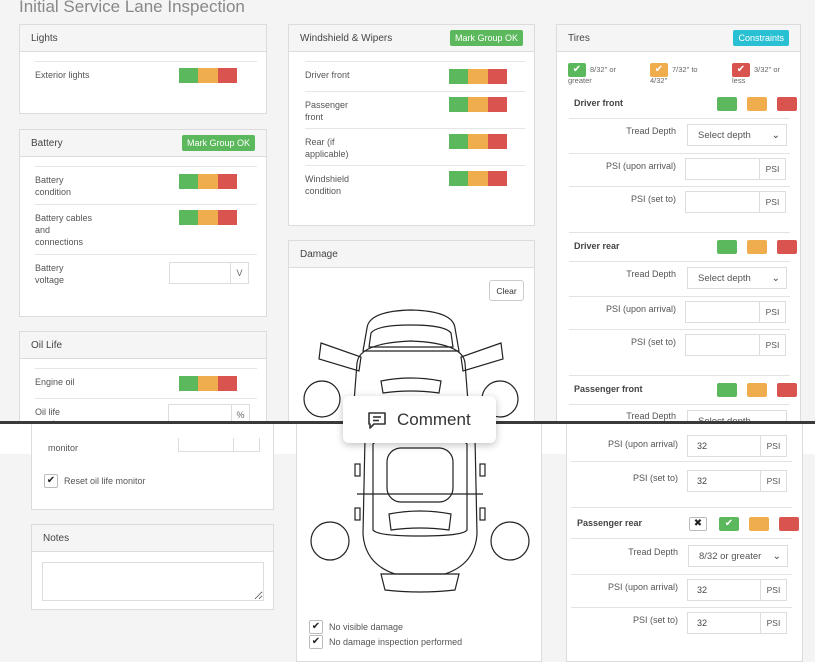 The height and width of the screenshot is (662, 815). I want to click on passenger-rear-clear-icon: ✖, so click(698, 524).